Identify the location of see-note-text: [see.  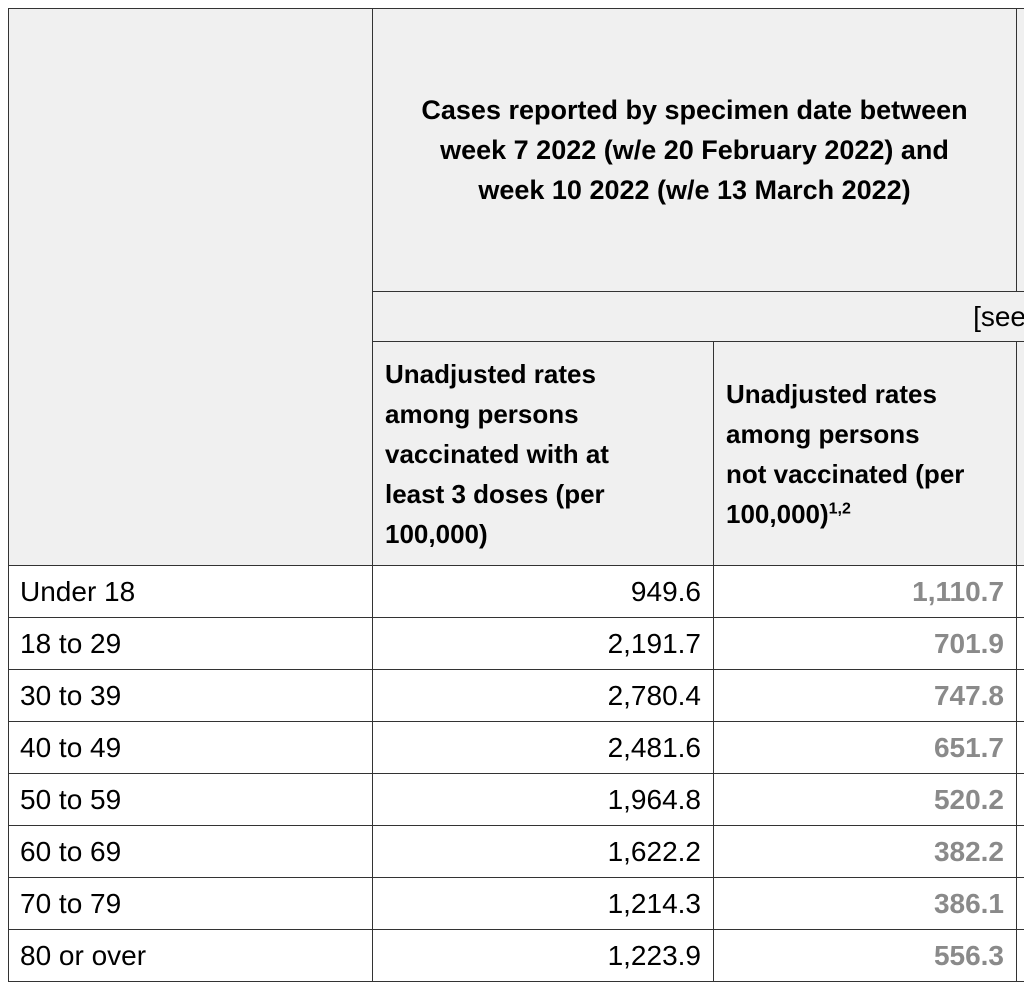
(998, 316).